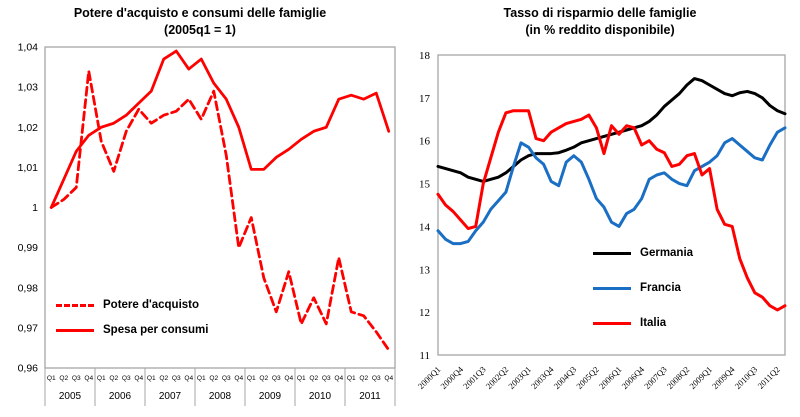 The image size is (800, 417). Describe the element at coordinates (35, 208) in the screenshot. I see `svg-text: 1` at that location.